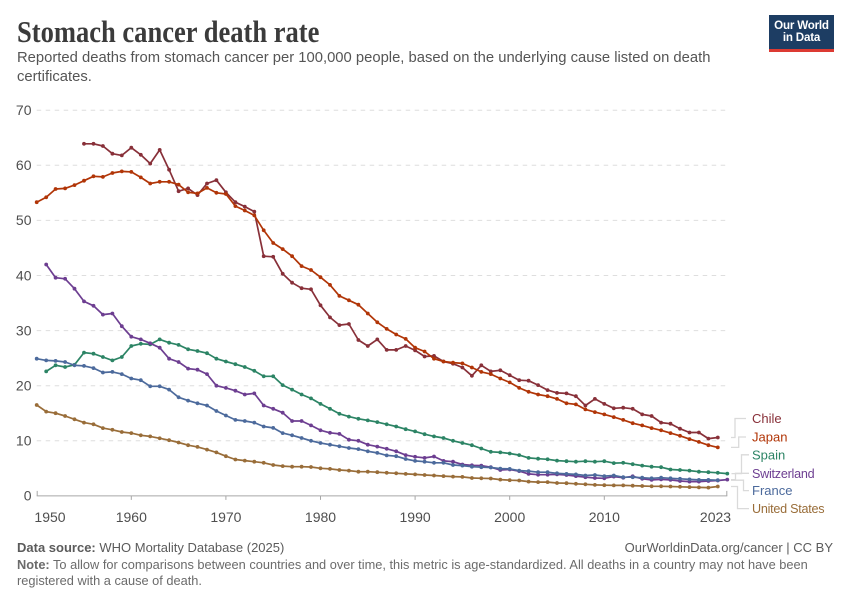 The width and height of the screenshot is (850, 600). Describe the element at coordinates (24, 275) in the screenshot. I see `svg-text: 40` at that location.